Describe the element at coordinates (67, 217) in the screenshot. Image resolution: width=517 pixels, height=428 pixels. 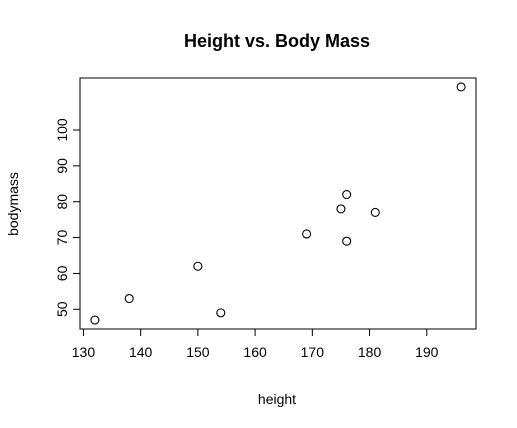
I see `y-axis: 50 60 70 80 90 100` at that location.